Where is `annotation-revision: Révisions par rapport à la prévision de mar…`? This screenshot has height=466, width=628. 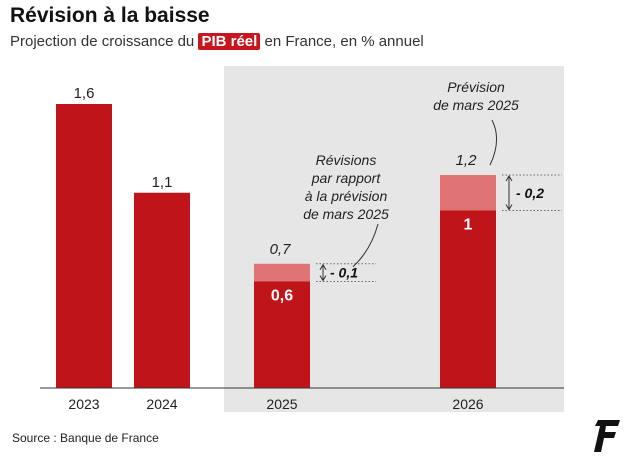
annotation-revision: Révisions par rapport à la prévision de mar… is located at coordinates (346, 187).